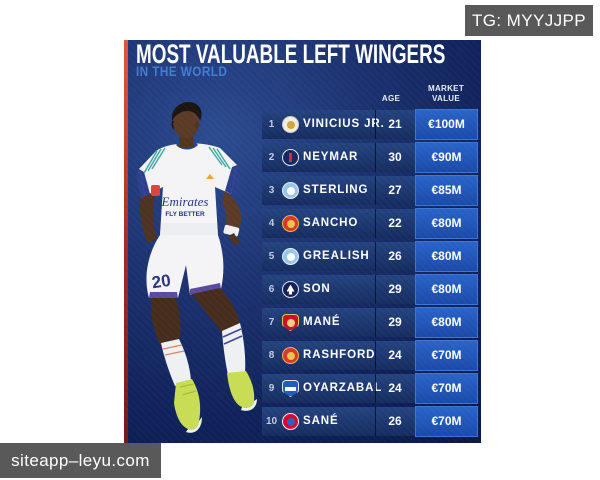  I want to click on market-value-badge: €90M, so click(446, 157).